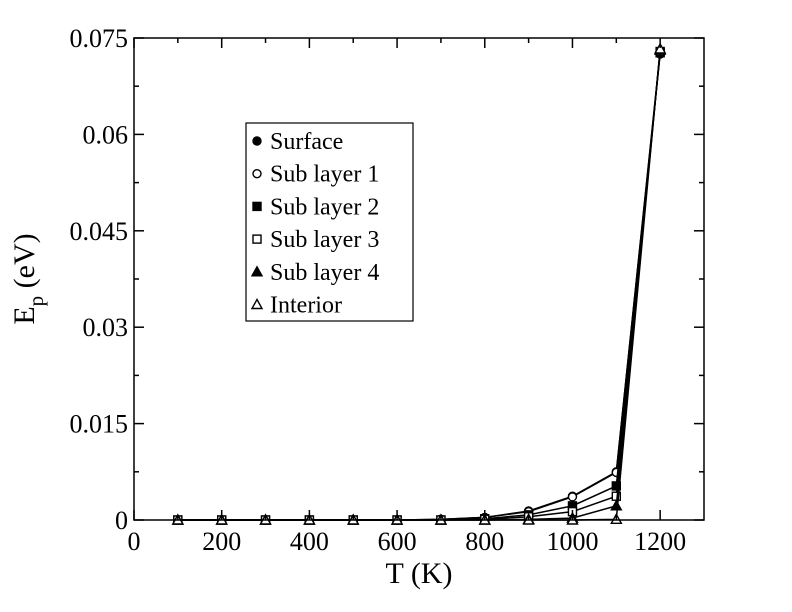 Image resolution: width=792 pixels, height=612 pixels. Describe the element at coordinates (99, 38) in the screenshot. I see `y-tick-label: 0.075` at that location.